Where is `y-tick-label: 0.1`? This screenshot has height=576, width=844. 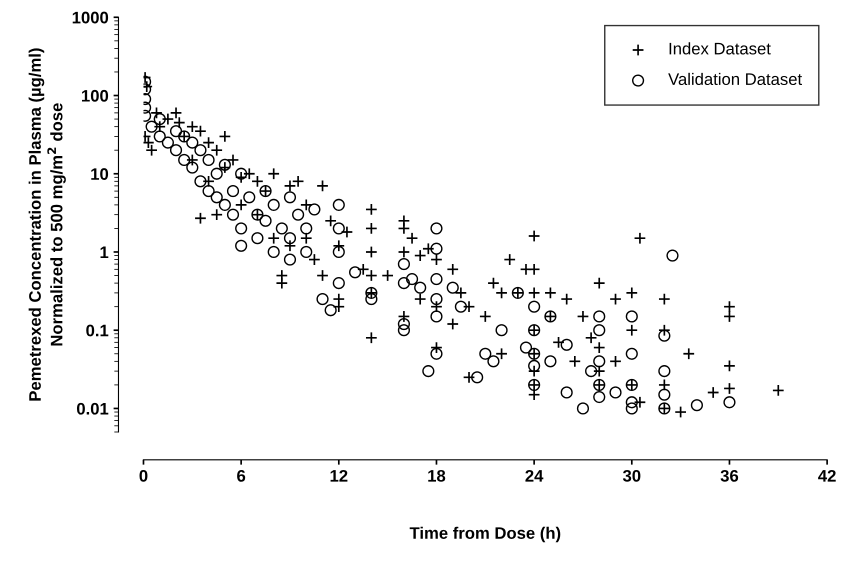
y-tick-label: 0.1 is located at coordinates (97, 330).